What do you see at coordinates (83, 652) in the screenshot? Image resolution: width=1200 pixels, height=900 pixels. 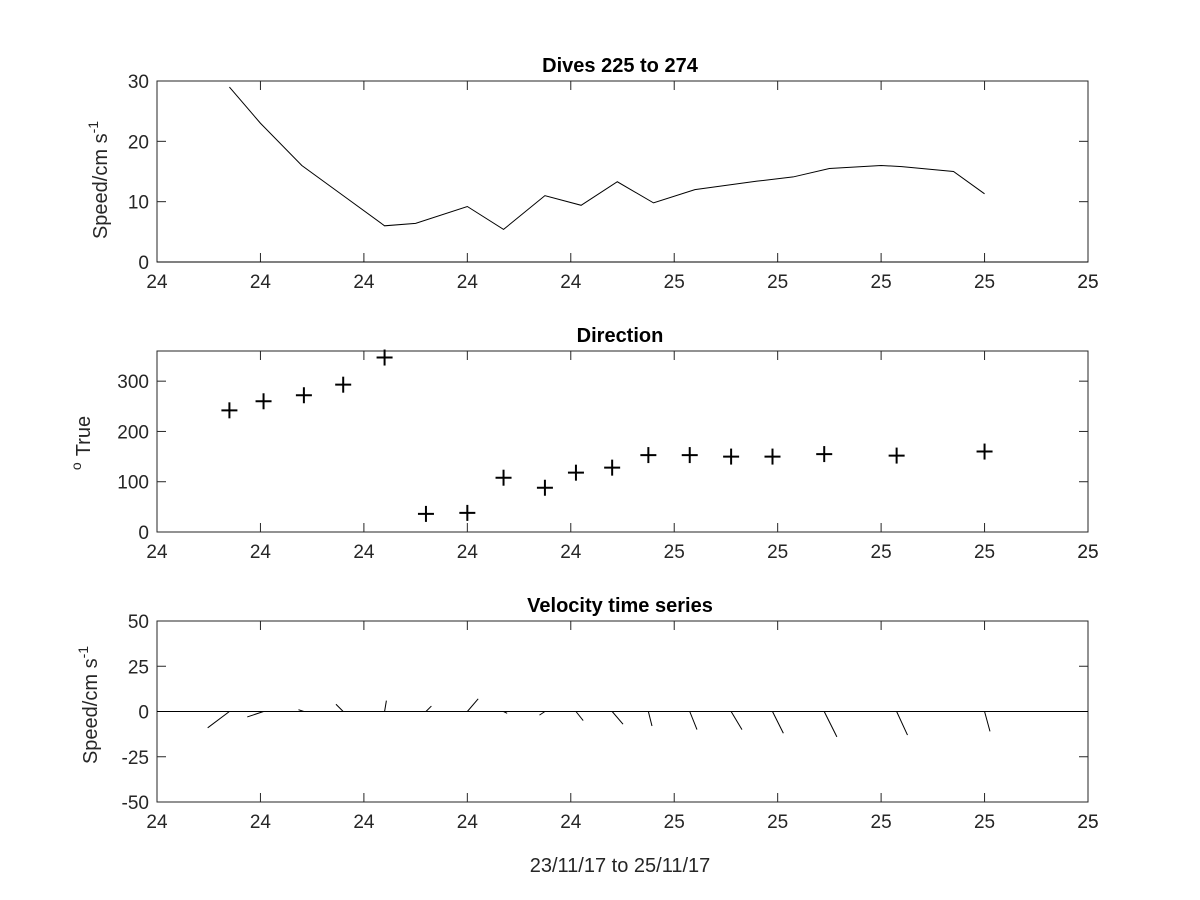 I see `velocity-panel-ylabel-sup: -1` at bounding box center [83, 652].